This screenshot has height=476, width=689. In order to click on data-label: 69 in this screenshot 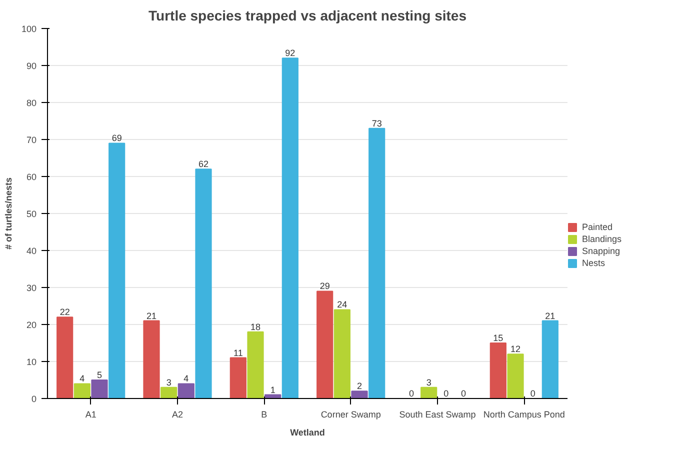, I will do `click(117, 138)`.